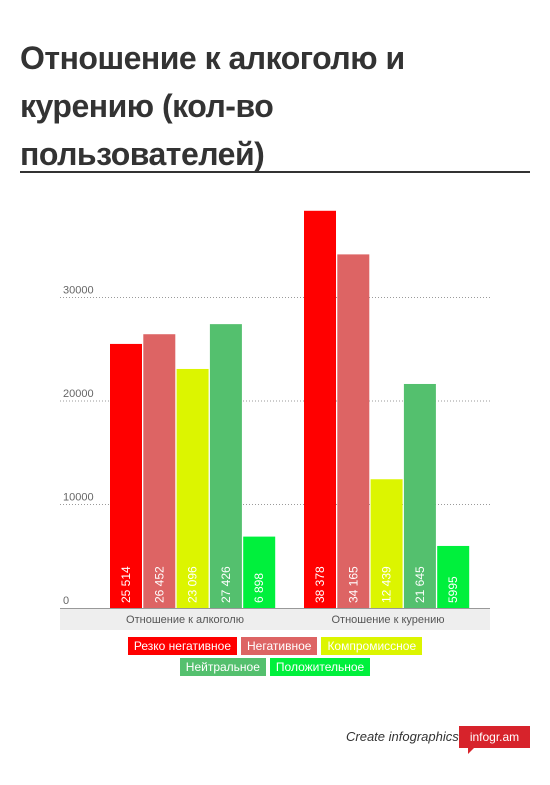 This screenshot has width=550, height=785. Describe the element at coordinates (353, 584) in the screenshot. I see `bar-value-label-2-2: 34 165` at that location.